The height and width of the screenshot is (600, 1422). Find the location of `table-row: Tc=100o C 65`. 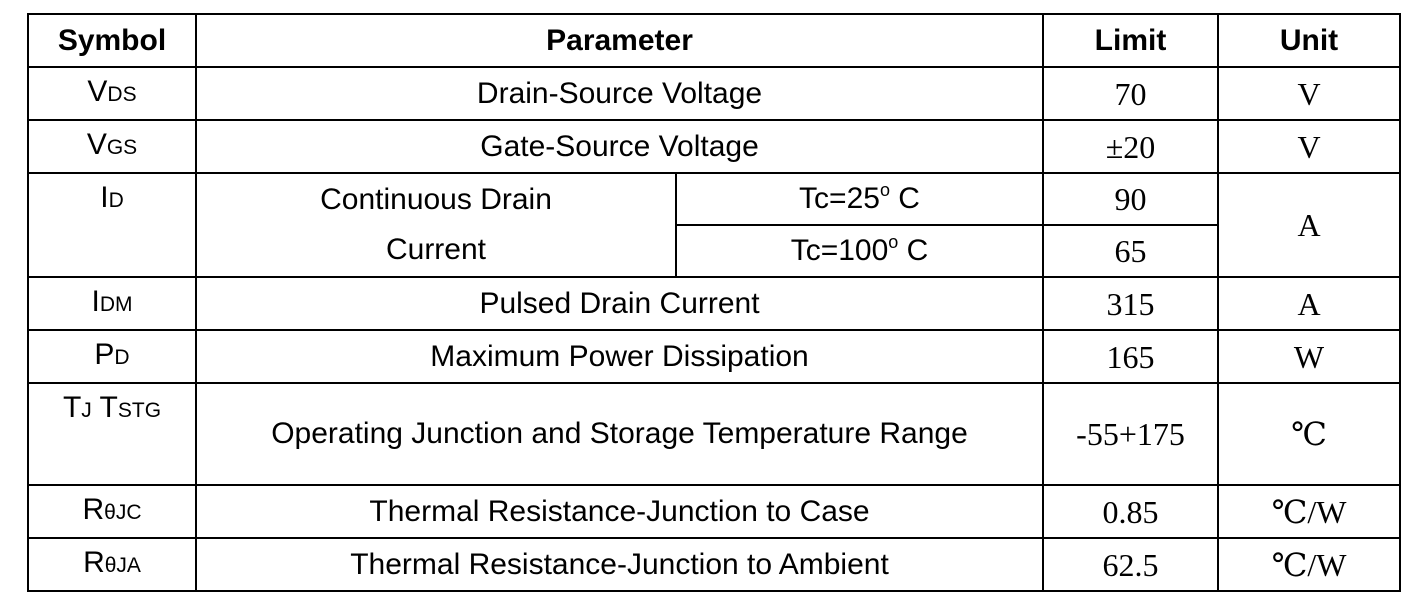

table-row: Tc=100o C 65 is located at coordinates (714, 251).